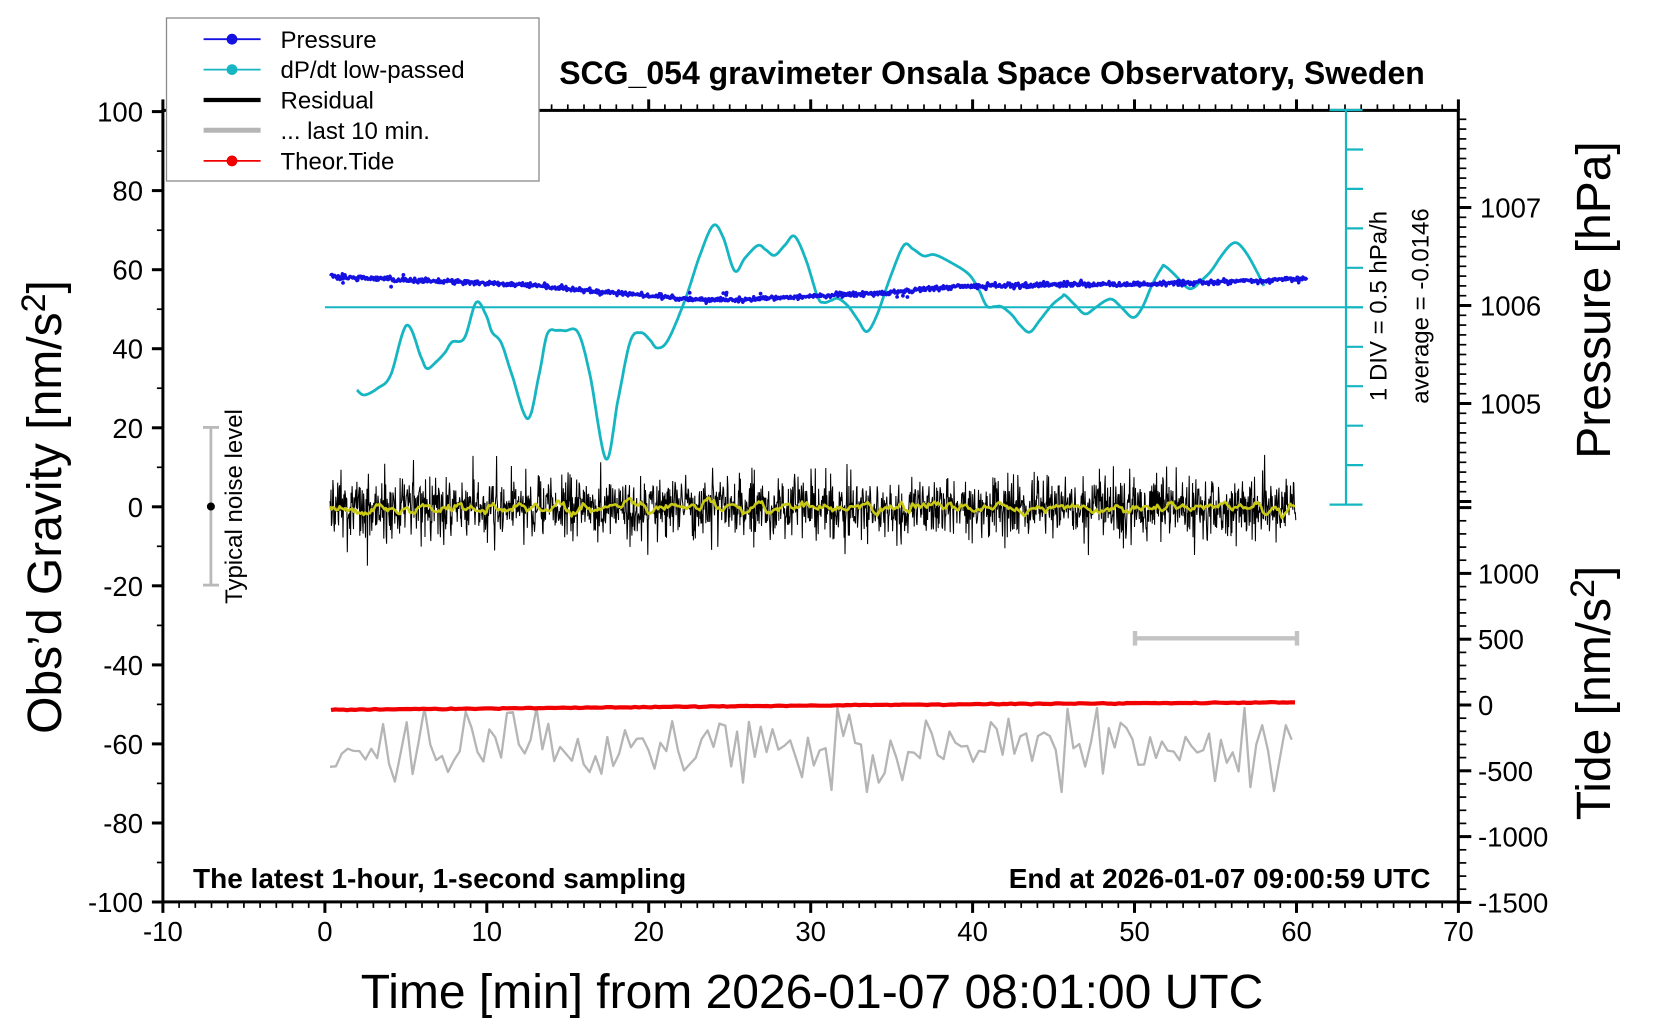 The image size is (1660, 1025). I want to click on svg-text: 50, so click(1134, 931).